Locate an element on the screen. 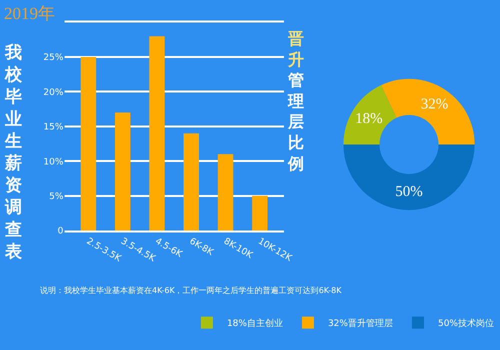  y-tick-label: 25% is located at coordinates (53, 58).